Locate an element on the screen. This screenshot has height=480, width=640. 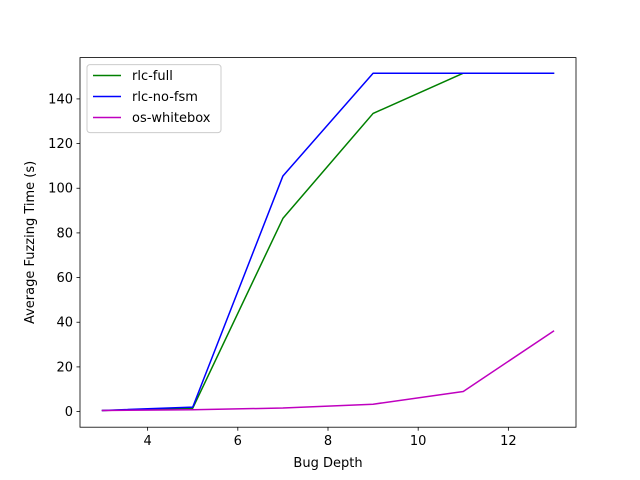
y-tick-label: 0 is located at coordinates (69, 412).